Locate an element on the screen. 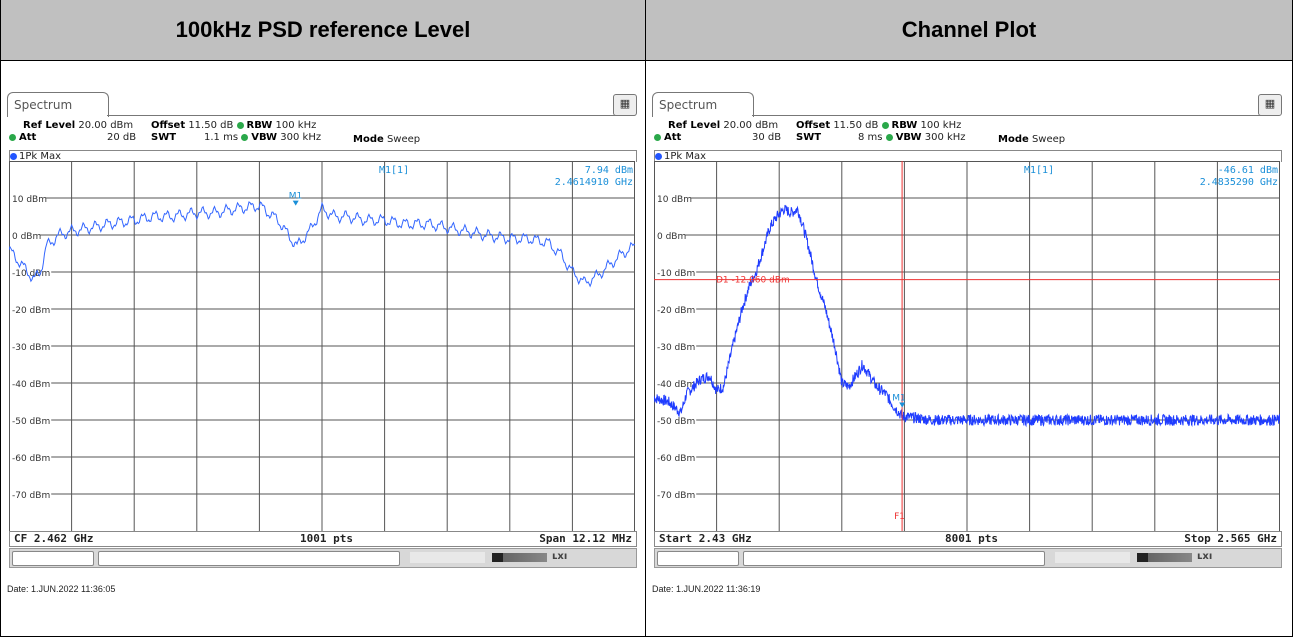 The width and height of the screenshot is (1293, 637). display-line-label: D1 -12.060 dBm is located at coordinates (753, 281).